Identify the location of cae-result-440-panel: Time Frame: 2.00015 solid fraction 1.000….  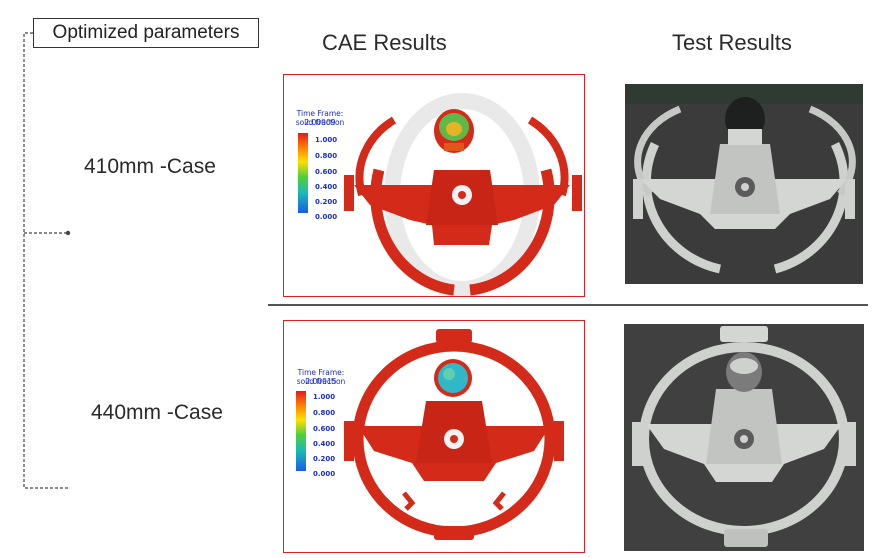
(434, 436).